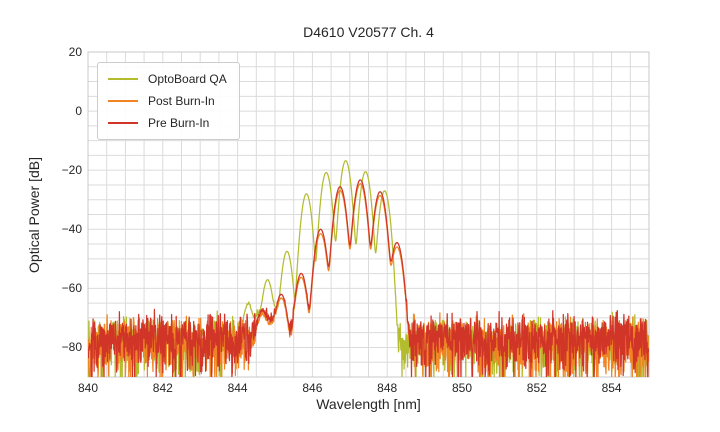 This screenshot has height=432, width=720. I want to click on legend-line-pre-burn-in-icon, so click(123, 123).